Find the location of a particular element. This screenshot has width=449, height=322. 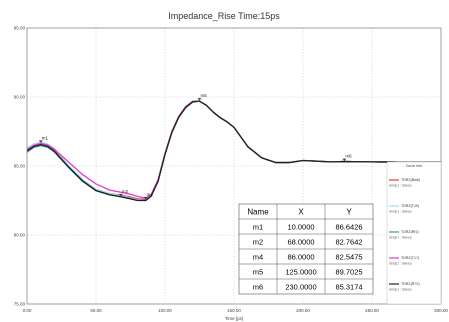

table-cell: m6 is located at coordinates (258, 287).